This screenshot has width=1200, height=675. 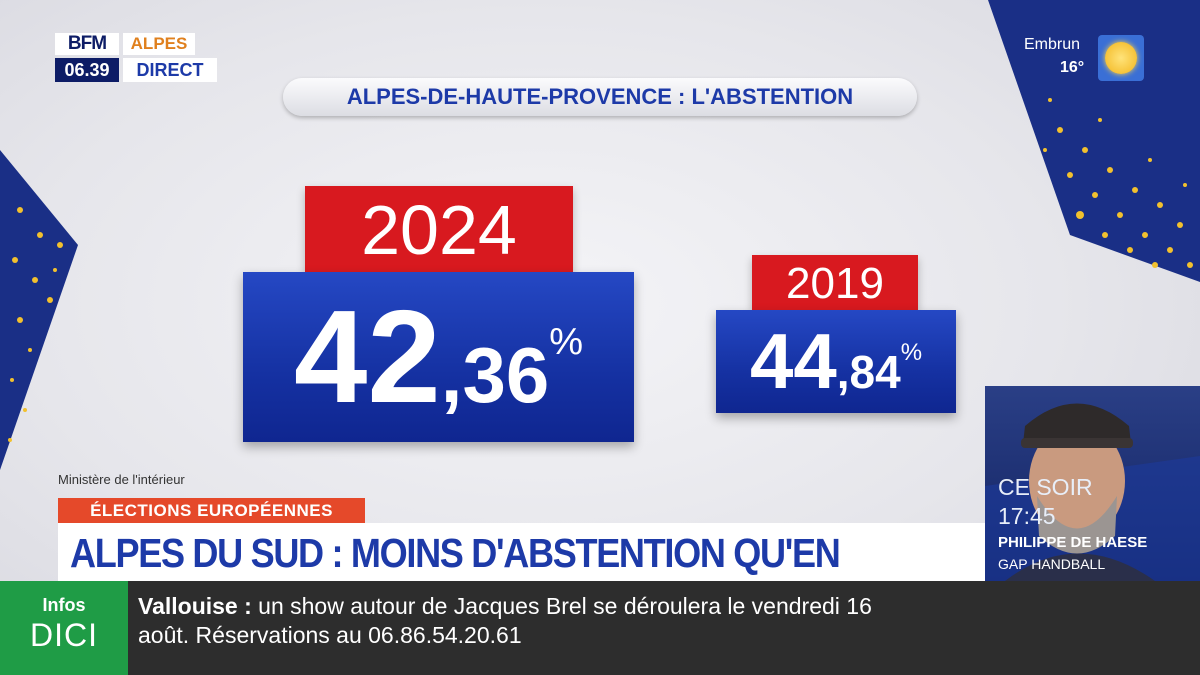 What do you see at coordinates (1045, 487) in the screenshot?
I see `promo-when: CE SOIR` at bounding box center [1045, 487].